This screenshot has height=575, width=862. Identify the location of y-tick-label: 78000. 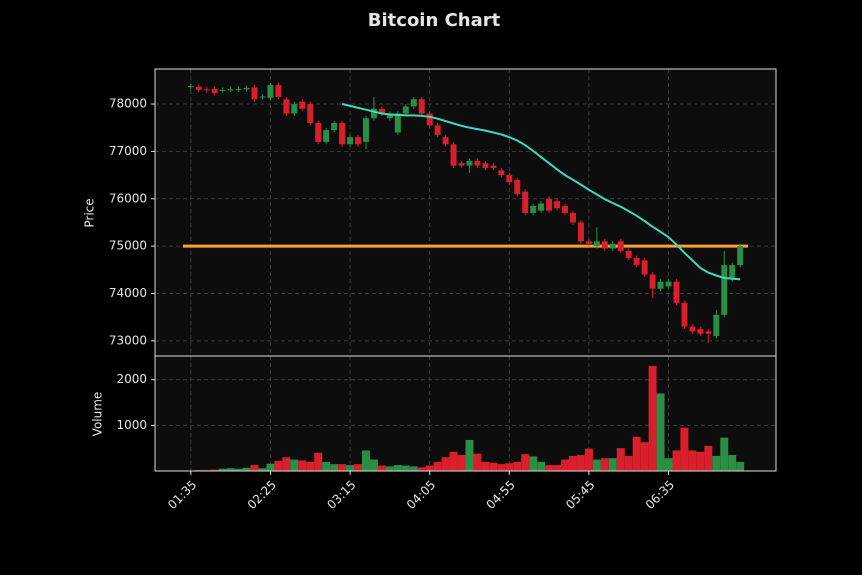
(128, 104).